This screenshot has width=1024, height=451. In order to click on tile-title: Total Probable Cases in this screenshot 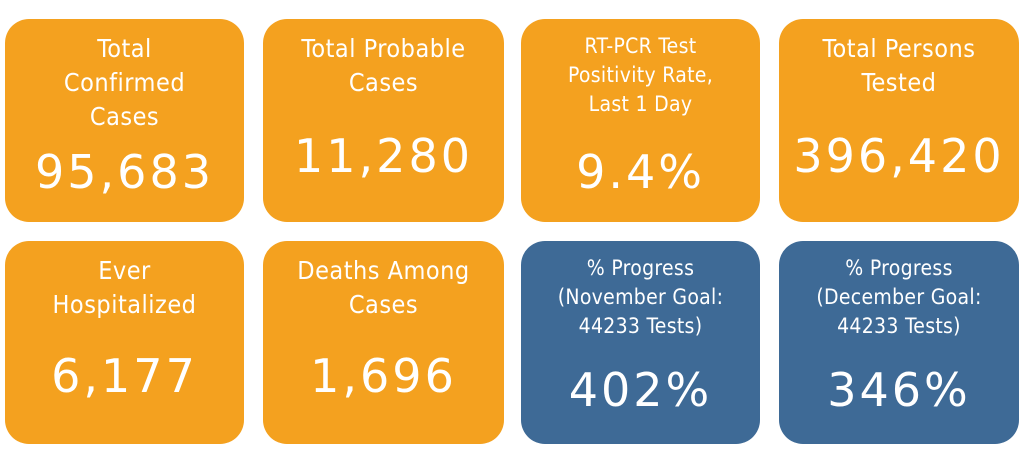, I will do `click(383, 65)`.